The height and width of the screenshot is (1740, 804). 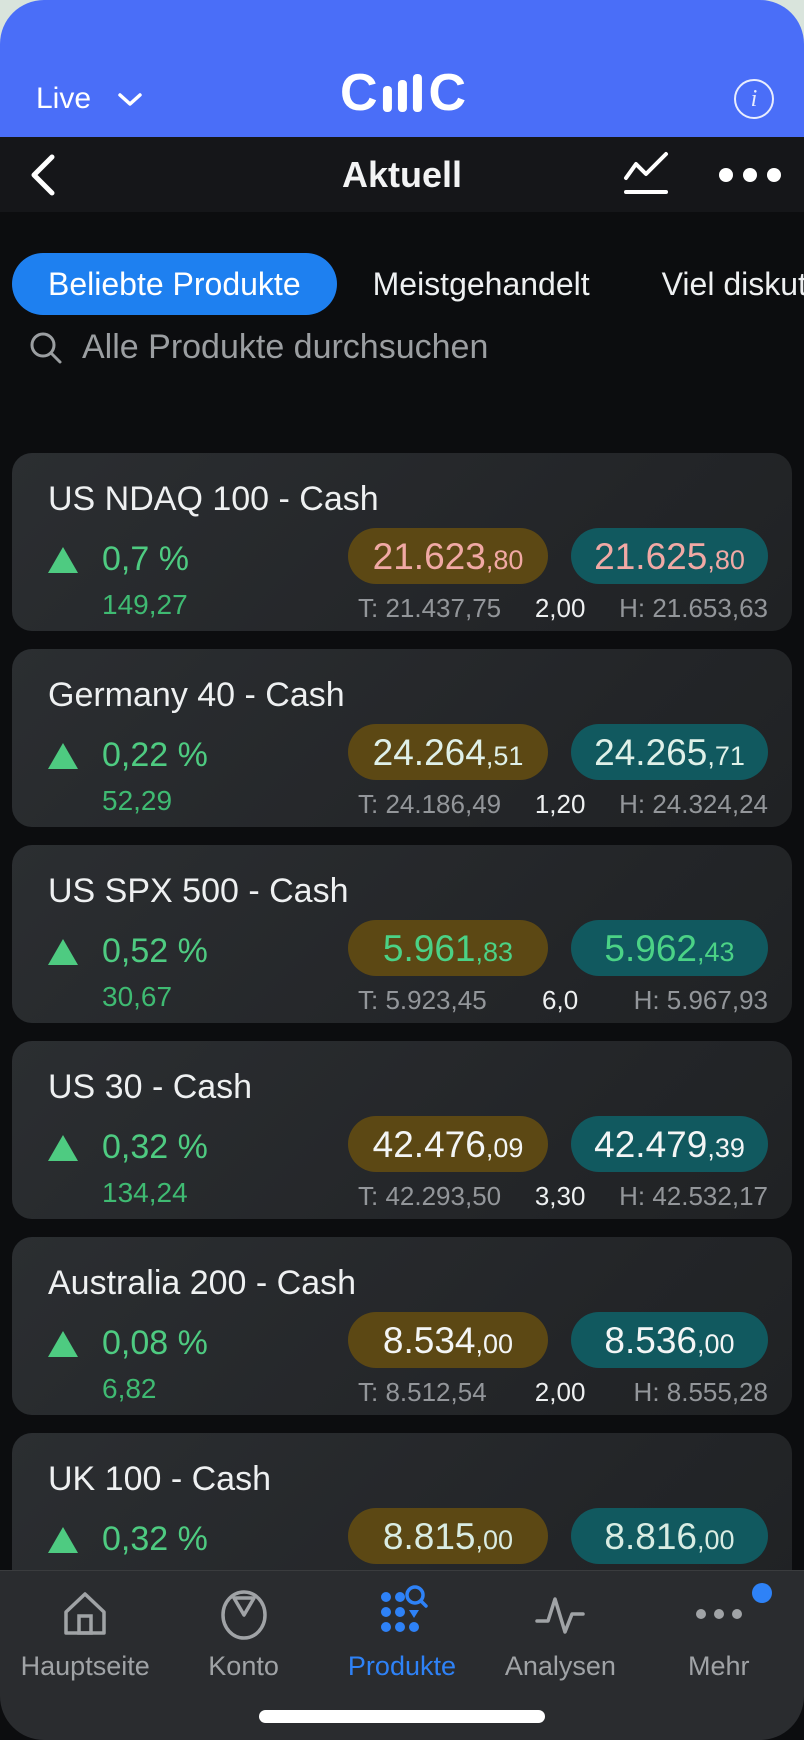 I want to click on search-placeholder: Alle Produkte durchsuchen, so click(x=285, y=347).